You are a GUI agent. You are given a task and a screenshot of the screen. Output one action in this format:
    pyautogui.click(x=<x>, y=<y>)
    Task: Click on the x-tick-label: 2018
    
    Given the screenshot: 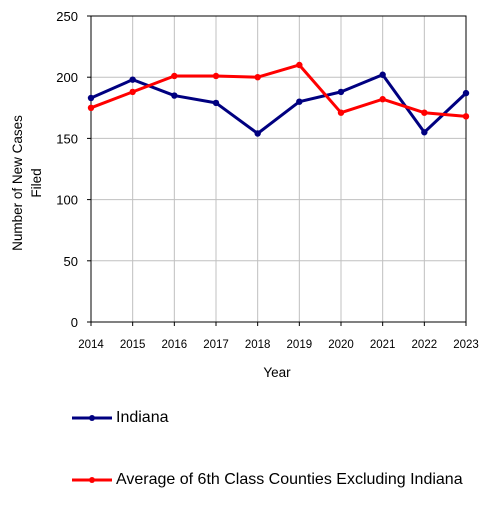 What is the action you would take?
    pyautogui.click(x=258, y=345)
    